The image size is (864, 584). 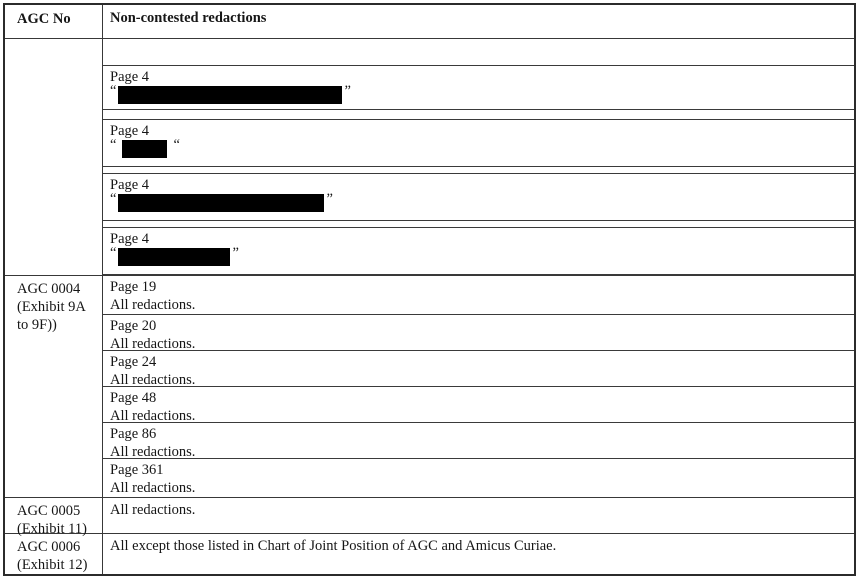 I want to click on page-entry: Page 86 All redactions., so click(x=478, y=441).